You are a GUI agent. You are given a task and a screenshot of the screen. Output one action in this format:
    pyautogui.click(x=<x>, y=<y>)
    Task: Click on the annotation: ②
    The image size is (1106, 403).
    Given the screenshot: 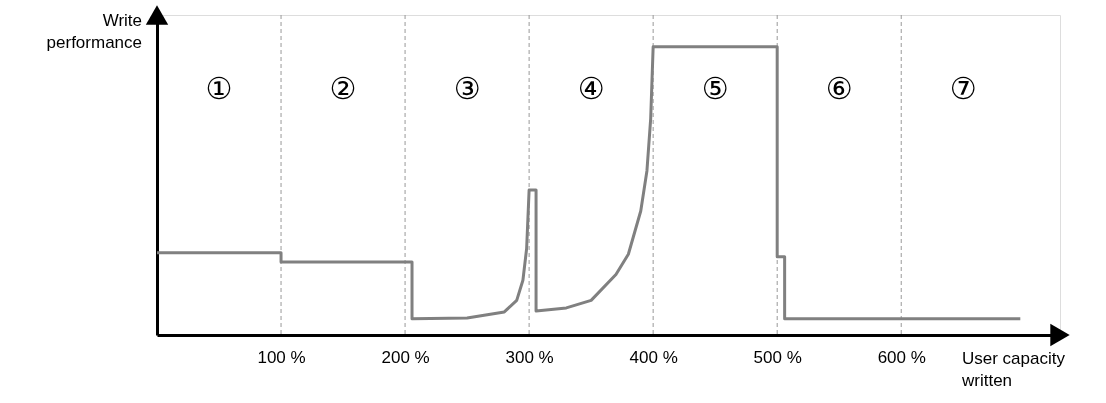 What is the action you would take?
    pyautogui.click(x=343, y=88)
    